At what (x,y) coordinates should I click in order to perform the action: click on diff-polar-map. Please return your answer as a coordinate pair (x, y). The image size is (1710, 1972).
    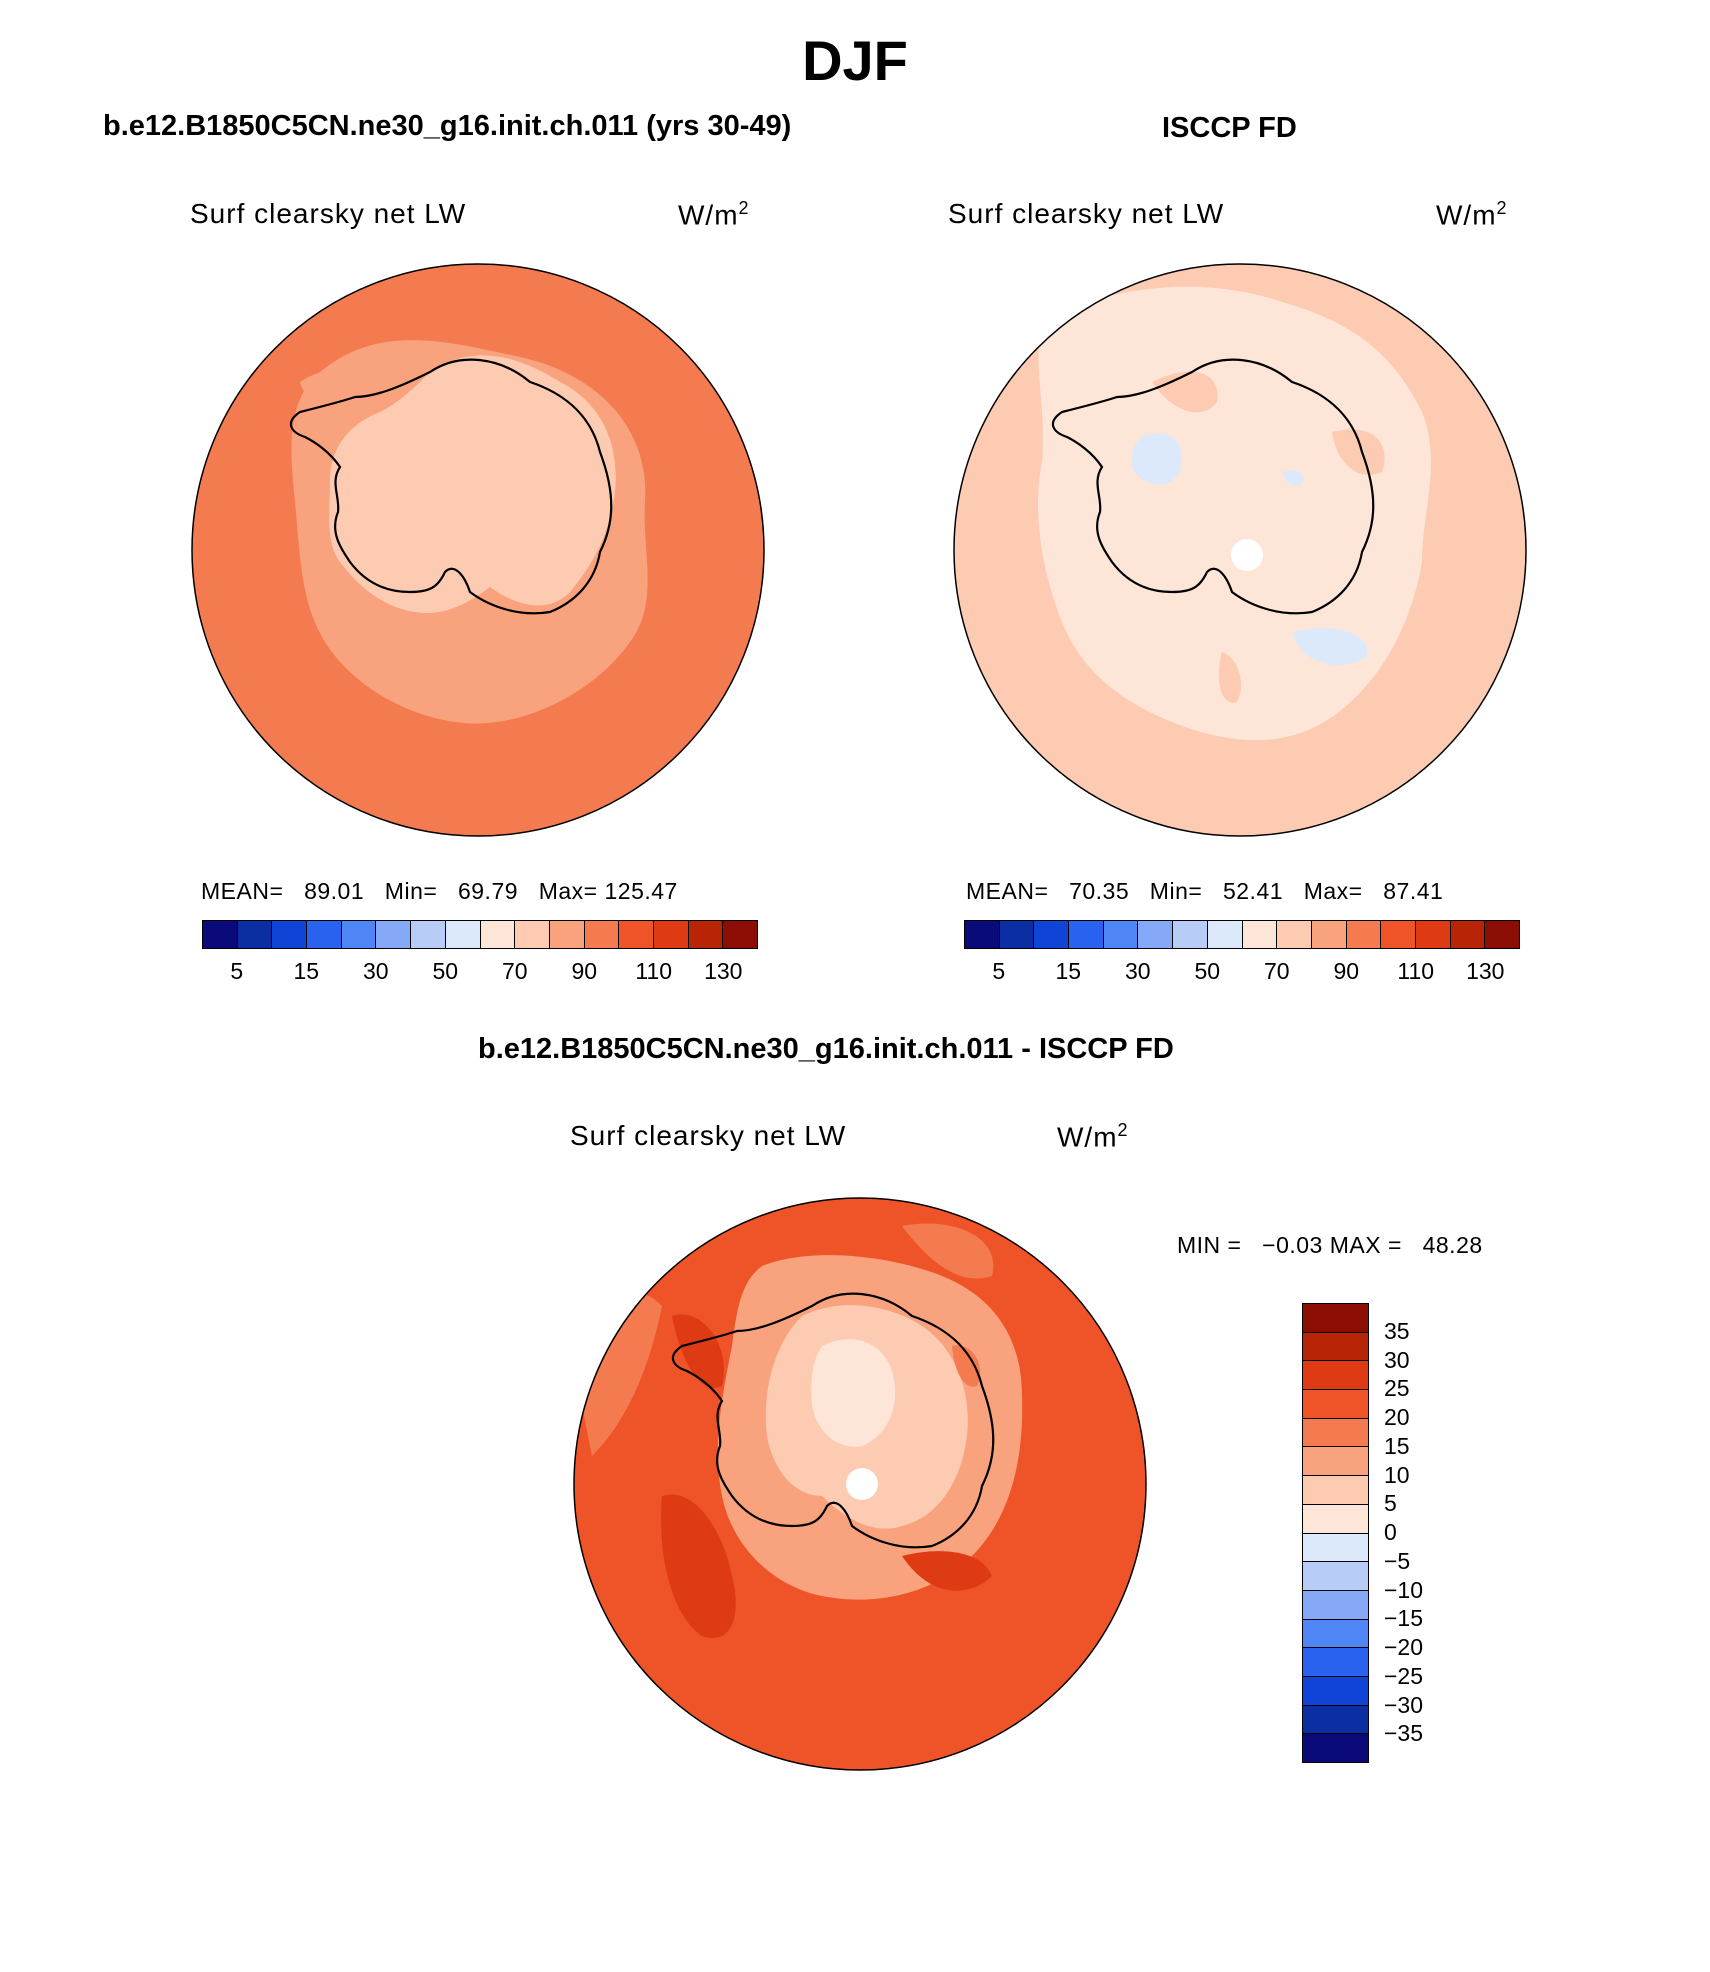
    Looking at the image, I should click on (860, 1484).